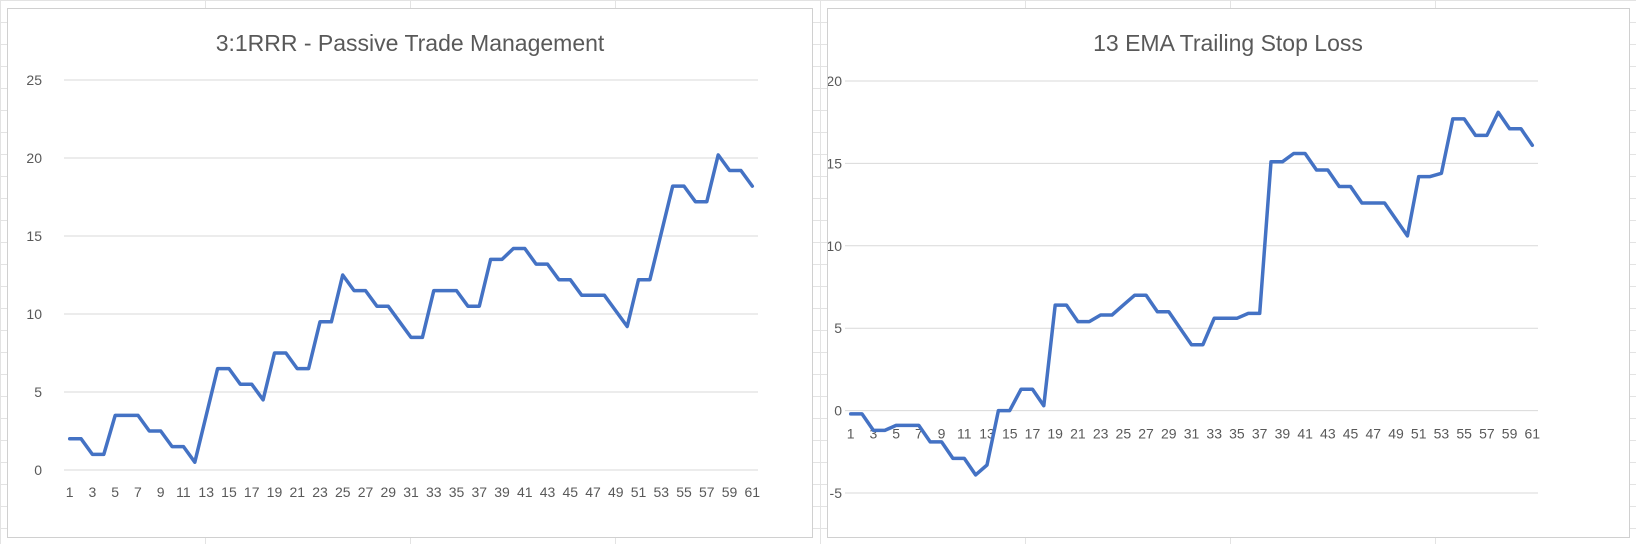  What do you see at coordinates (410, 43) in the screenshot?
I see `chart-title: 3:1RRR - Passive Trade Management` at bounding box center [410, 43].